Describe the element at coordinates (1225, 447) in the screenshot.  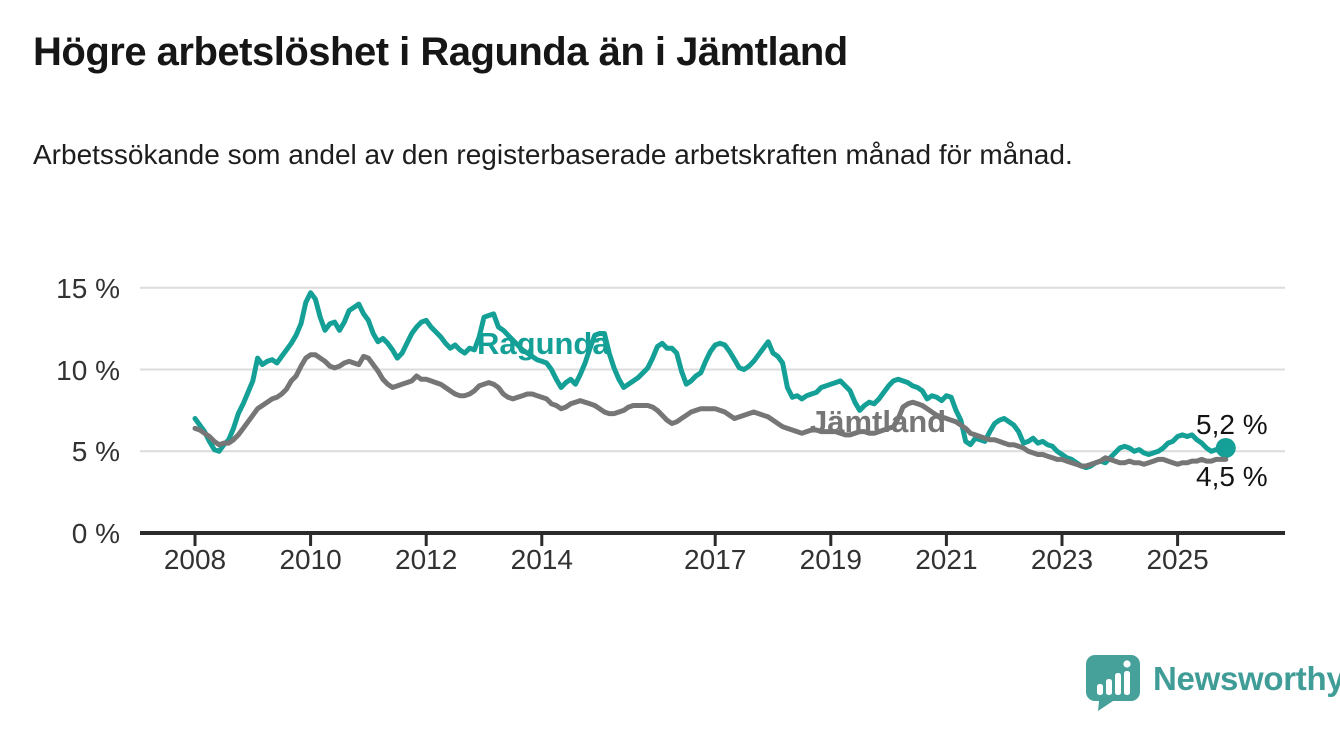
I see `latest-point-dot` at that location.